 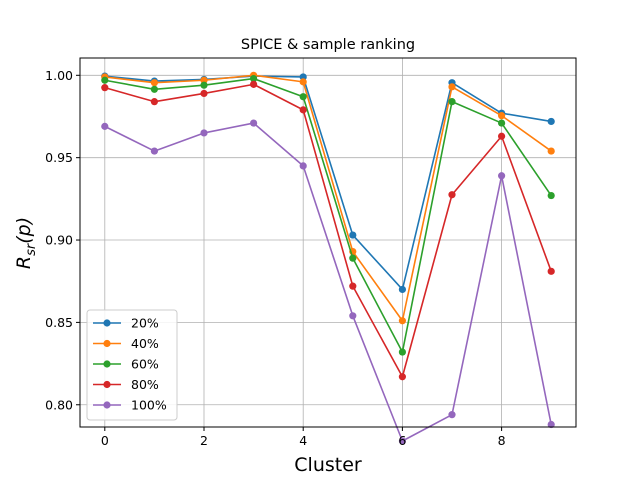 What do you see at coordinates (126, 343) in the screenshot?
I see `legend-entry: 40%` at bounding box center [126, 343].